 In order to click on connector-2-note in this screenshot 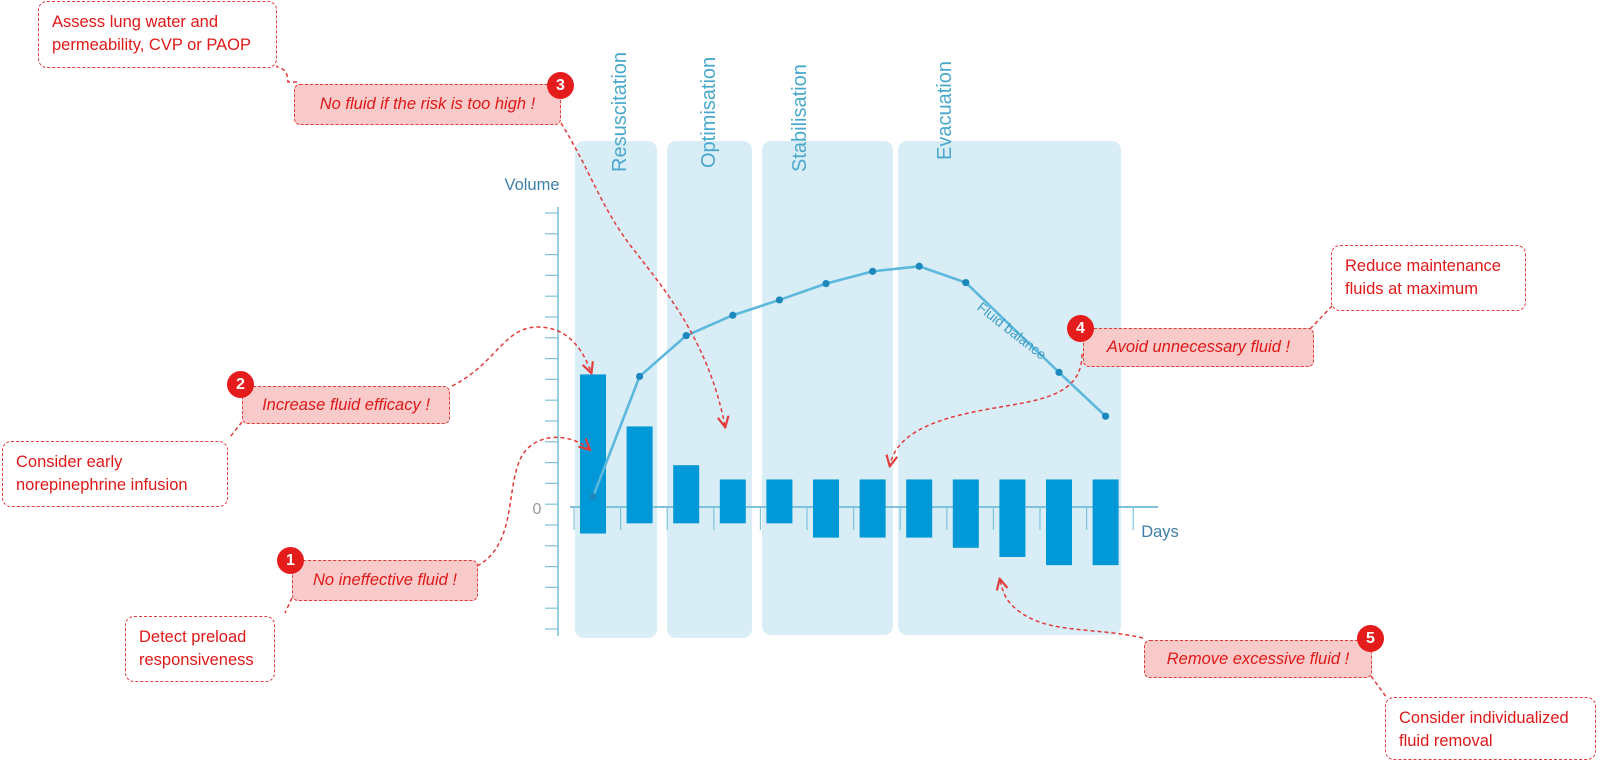, I will do `click(236, 429)`.